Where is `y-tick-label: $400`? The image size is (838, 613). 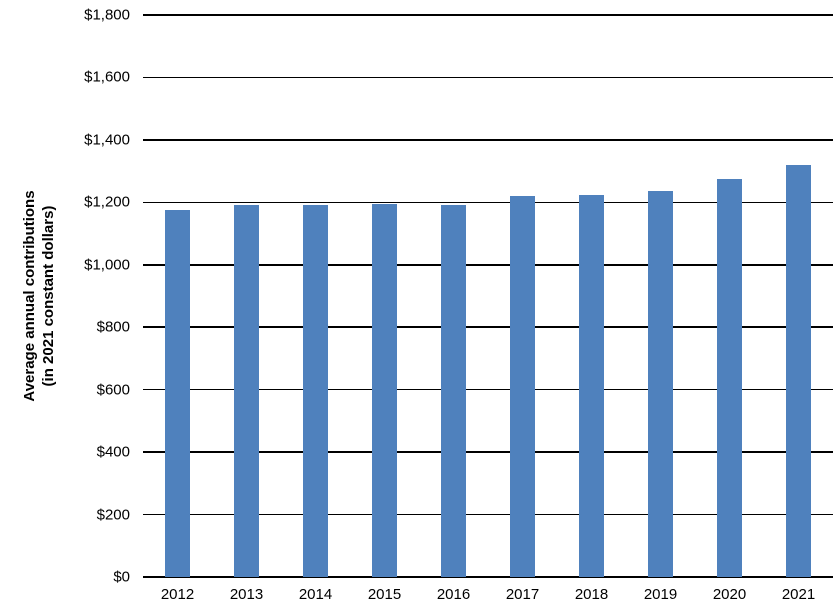 y-tick-label: $400 is located at coordinates (113, 452).